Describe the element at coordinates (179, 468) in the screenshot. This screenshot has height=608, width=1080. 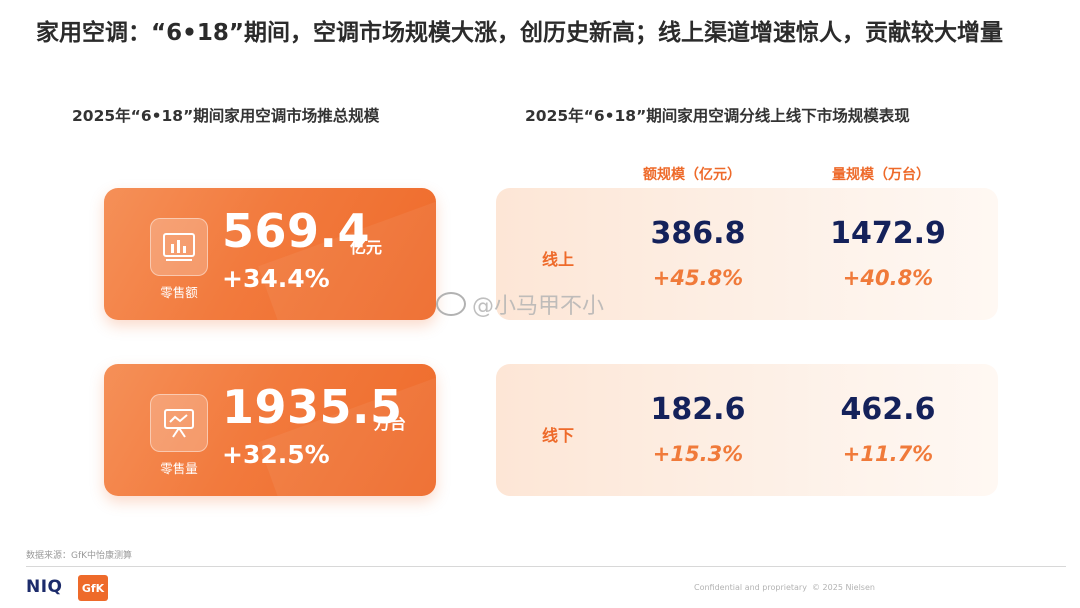
I see `retail-volume-label: 零售量` at that location.